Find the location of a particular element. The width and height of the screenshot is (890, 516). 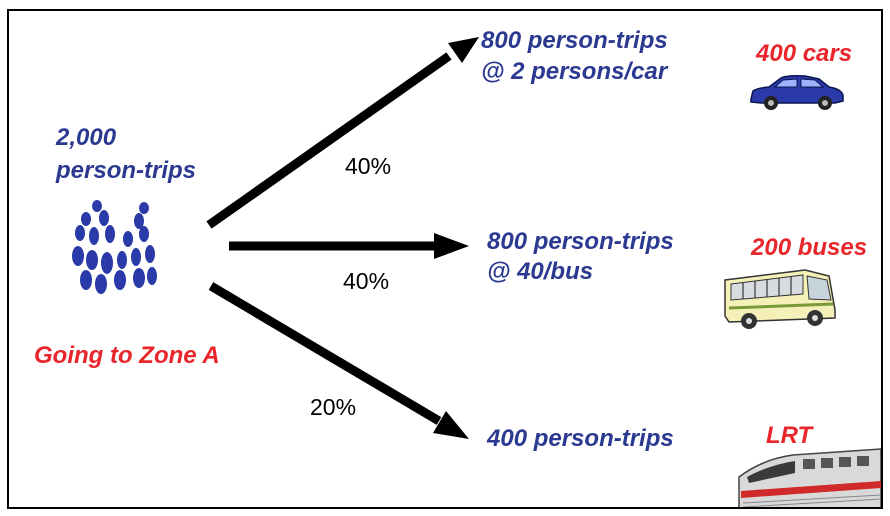

people-group-icon is located at coordinates (114, 247).